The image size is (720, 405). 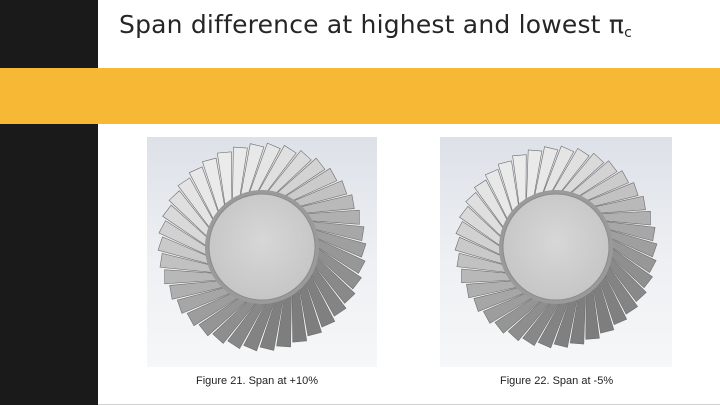 I want to click on left-sidebar-bar, so click(x=49, y=202).